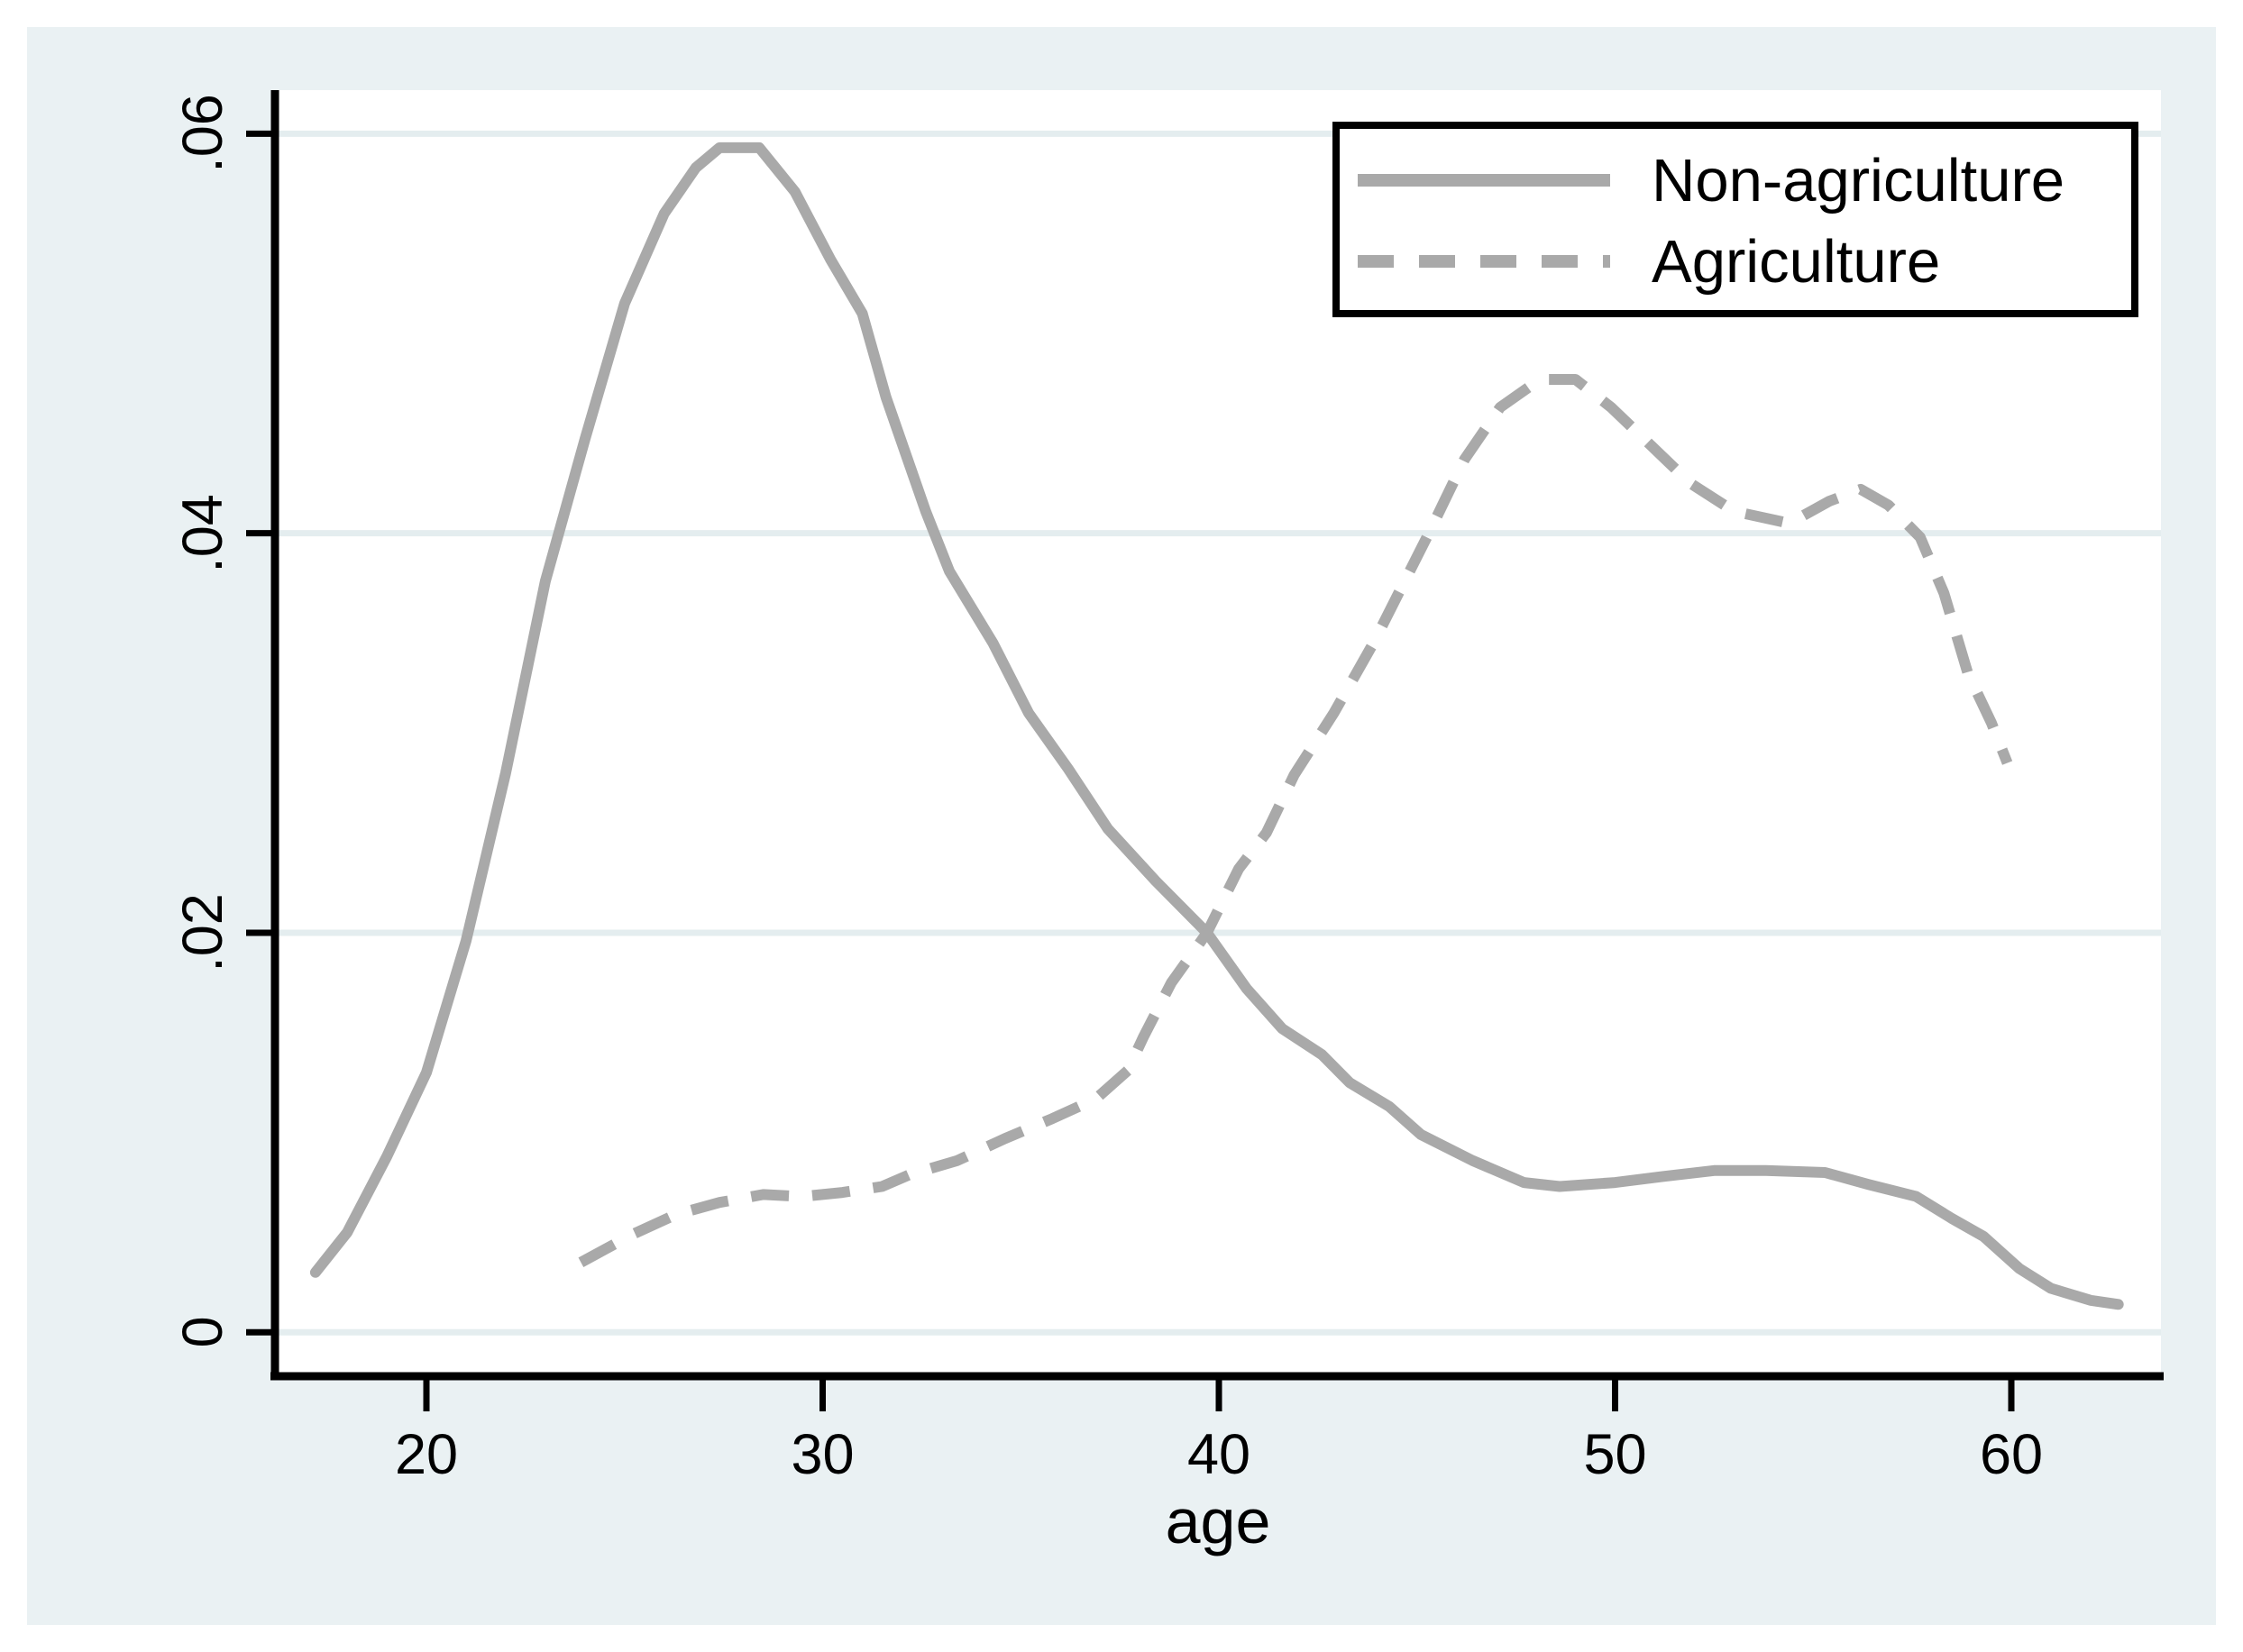 Image resolution: width=2243 pixels, height=1652 pixels. I want to click on y-tick-label: .02, so click(202, 933).